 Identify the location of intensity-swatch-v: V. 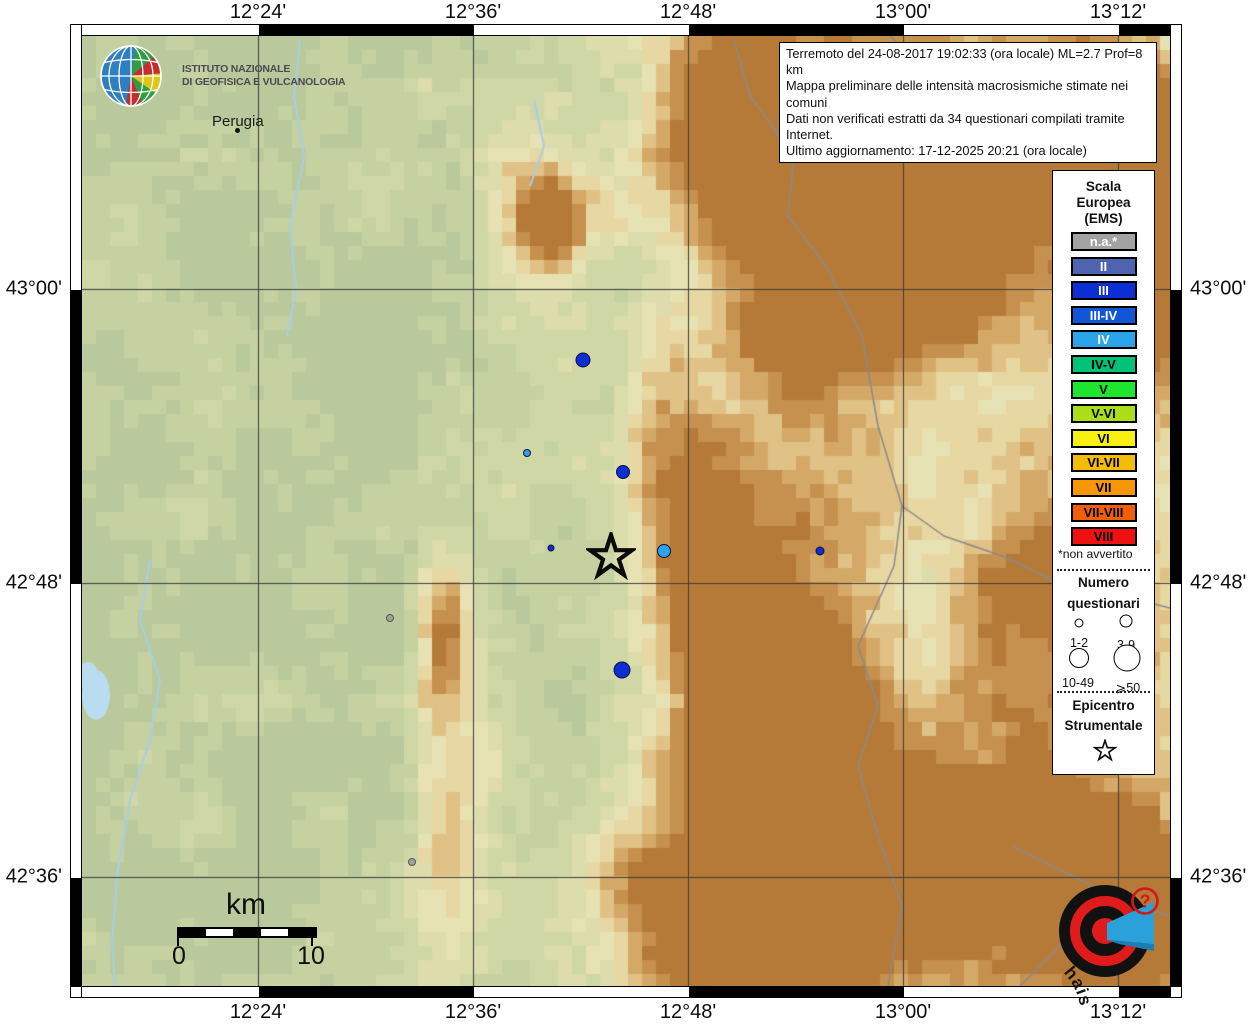
(1103, 389).